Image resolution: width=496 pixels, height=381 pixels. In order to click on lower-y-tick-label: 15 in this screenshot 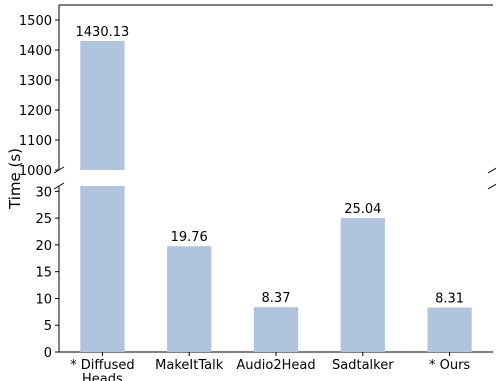, I will do `click(43, 273)`.